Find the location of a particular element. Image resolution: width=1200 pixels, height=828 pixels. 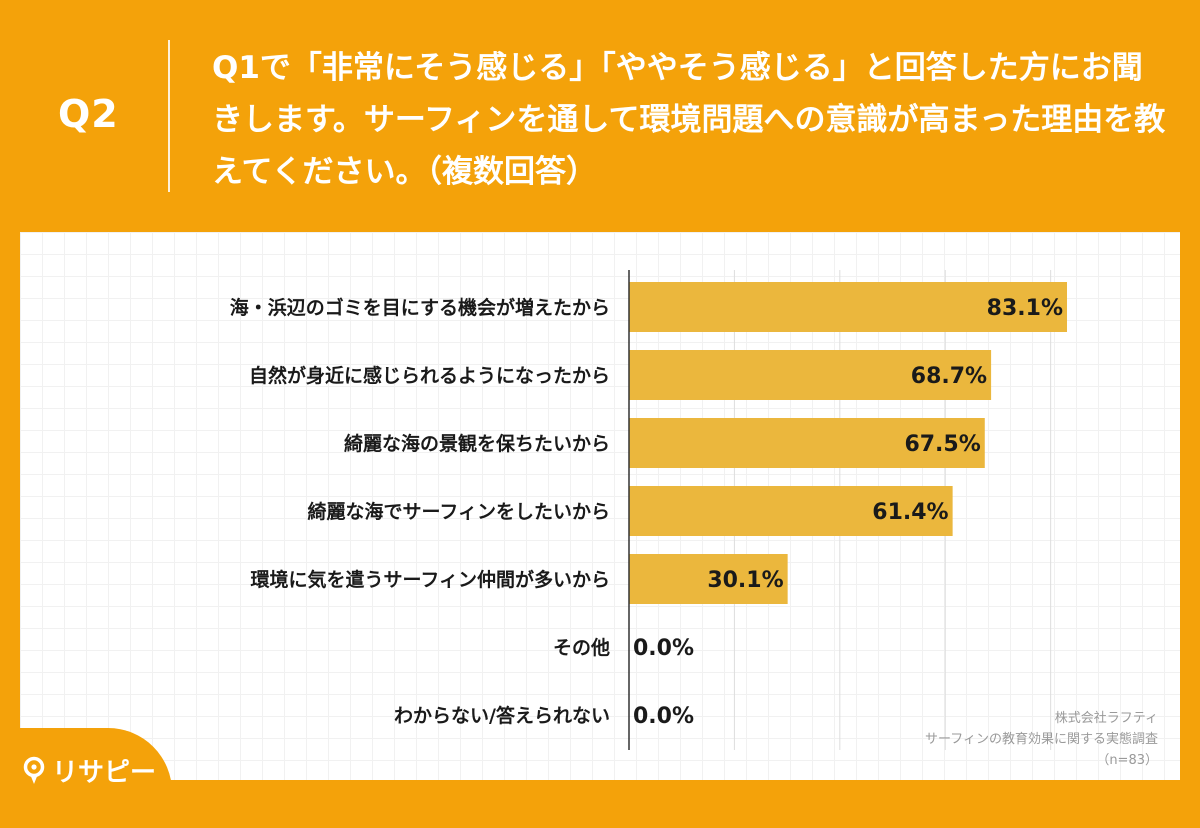

value-label: 61.4% is located at coordinates (910, 512).